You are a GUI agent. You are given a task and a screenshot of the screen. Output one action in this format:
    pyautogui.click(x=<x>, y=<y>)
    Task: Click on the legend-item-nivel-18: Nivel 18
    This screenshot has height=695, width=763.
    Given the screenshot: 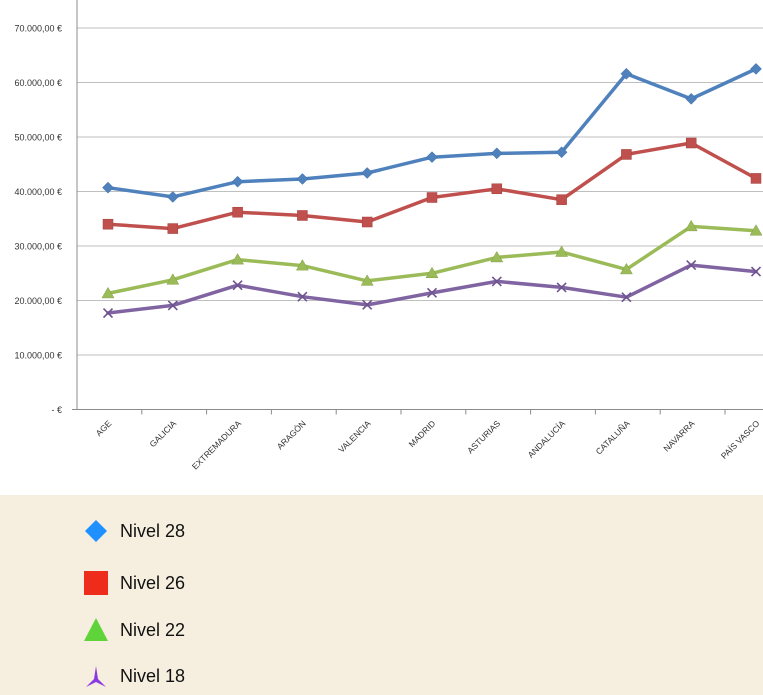 What is the action you would take?
    pyautogui.click(x=134, y=676)
    